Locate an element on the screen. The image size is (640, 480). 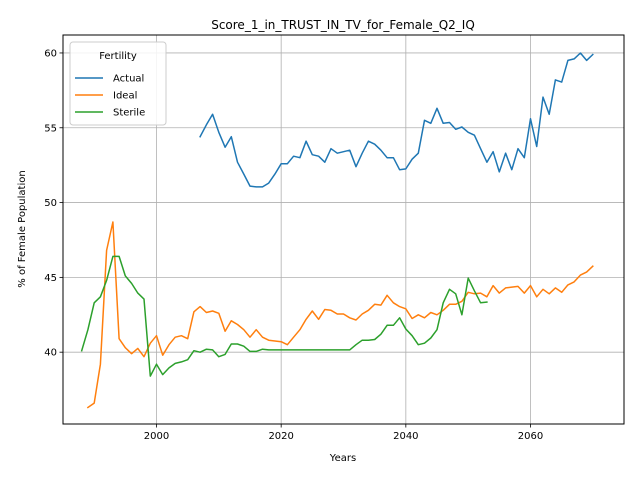
y-axis: 40 45 50 55 60 is located at coordinates (53, 203).